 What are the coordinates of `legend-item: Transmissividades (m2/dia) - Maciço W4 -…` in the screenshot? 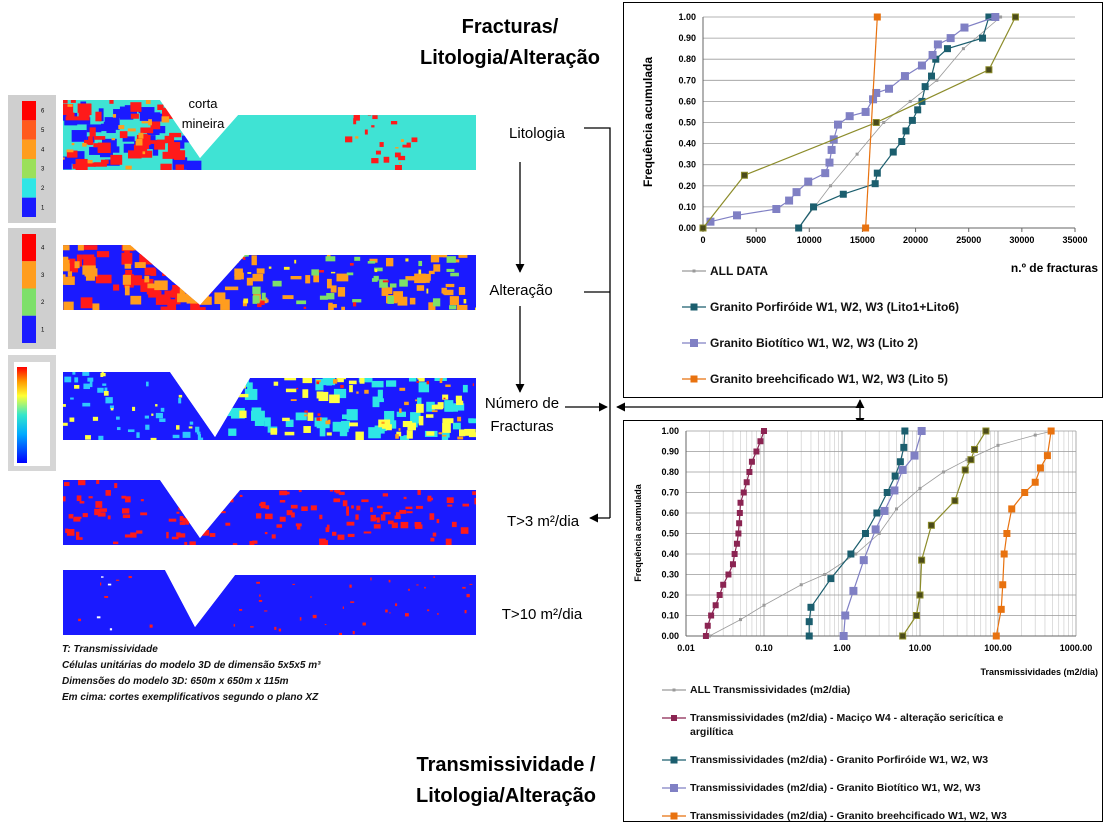 It's located at (850, 725).